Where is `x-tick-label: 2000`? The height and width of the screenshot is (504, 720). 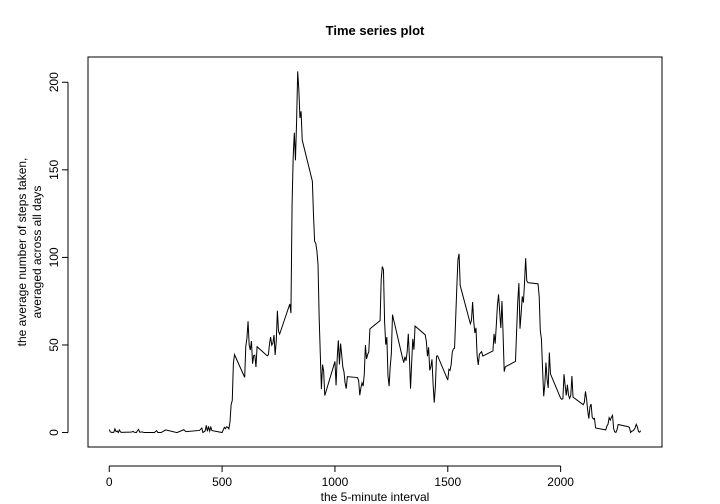 x-tick-label: 2000 is located at coordinates (560, 482).